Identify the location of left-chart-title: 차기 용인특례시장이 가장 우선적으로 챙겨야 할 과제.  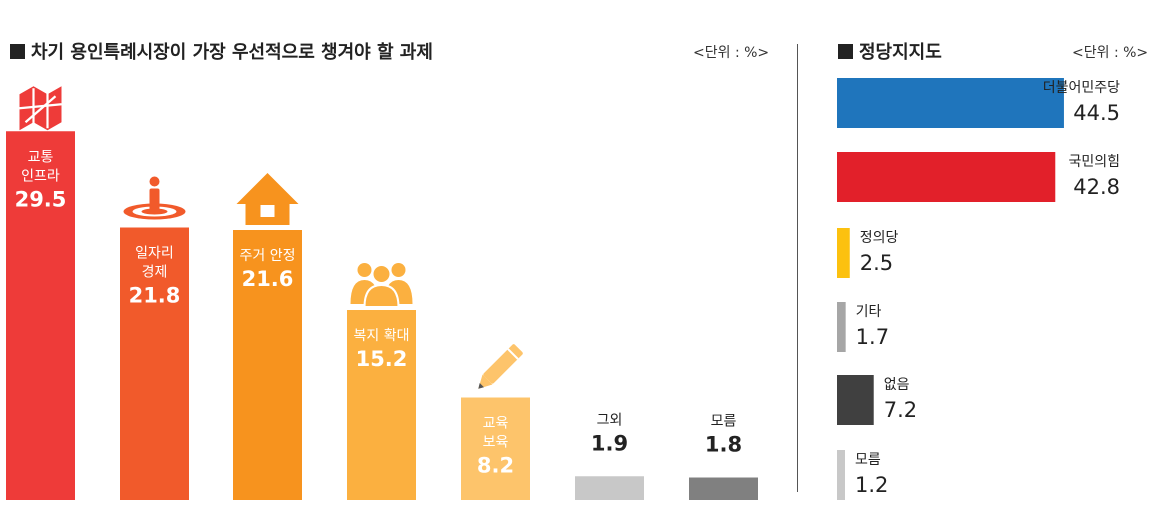
(221, 51).